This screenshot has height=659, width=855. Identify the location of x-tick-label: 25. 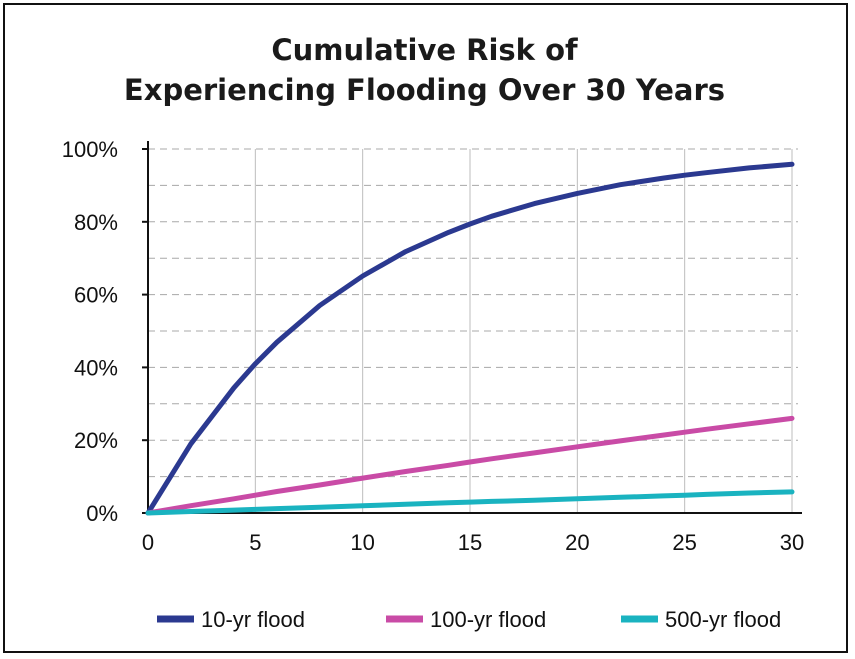
(684, 542).